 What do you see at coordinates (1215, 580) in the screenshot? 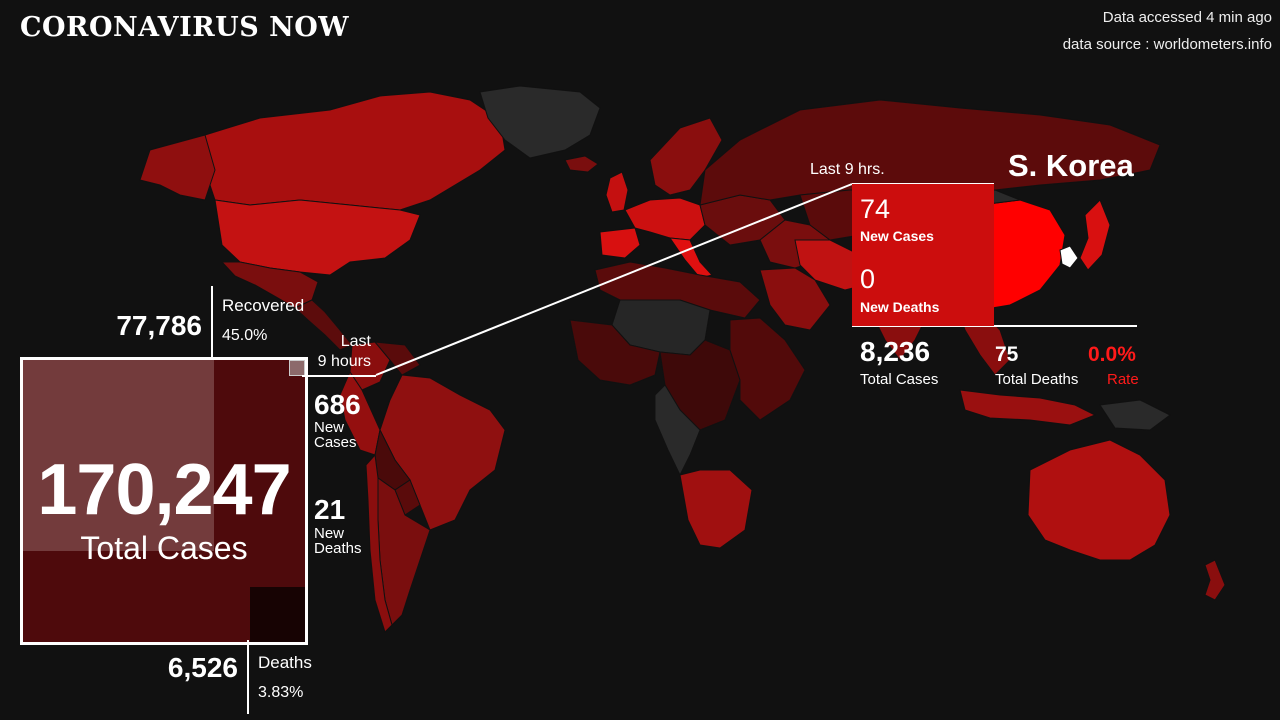
I see `country-new-zealand` at bounding box center [1215, 580].